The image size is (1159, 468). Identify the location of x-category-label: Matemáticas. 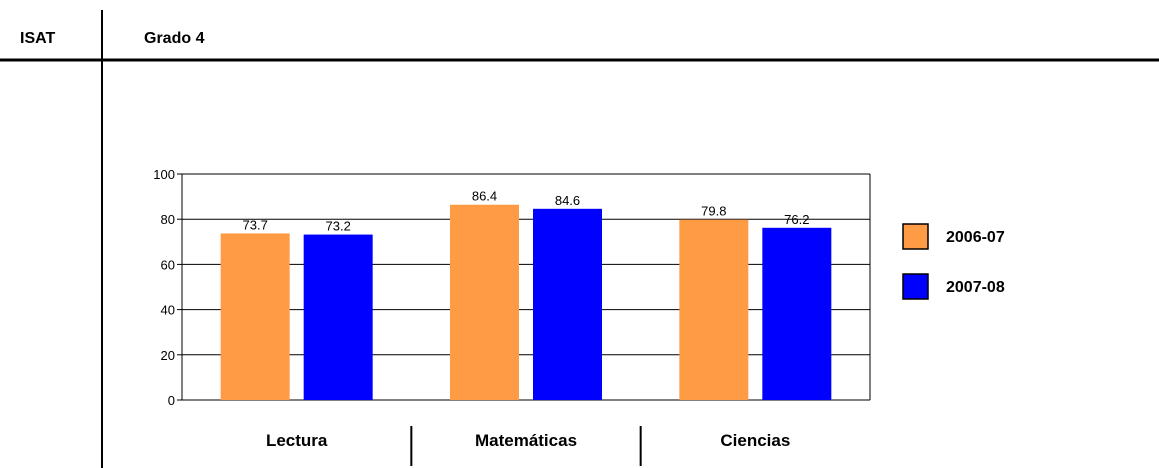
(526, 440).